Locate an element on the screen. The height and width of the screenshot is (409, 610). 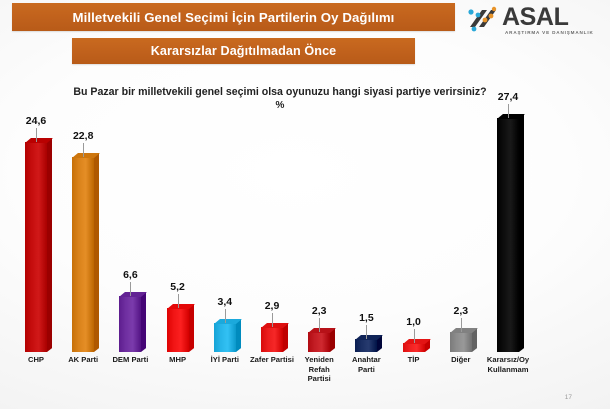
category-label: DEM Parti is located at coordinates (130, 359).